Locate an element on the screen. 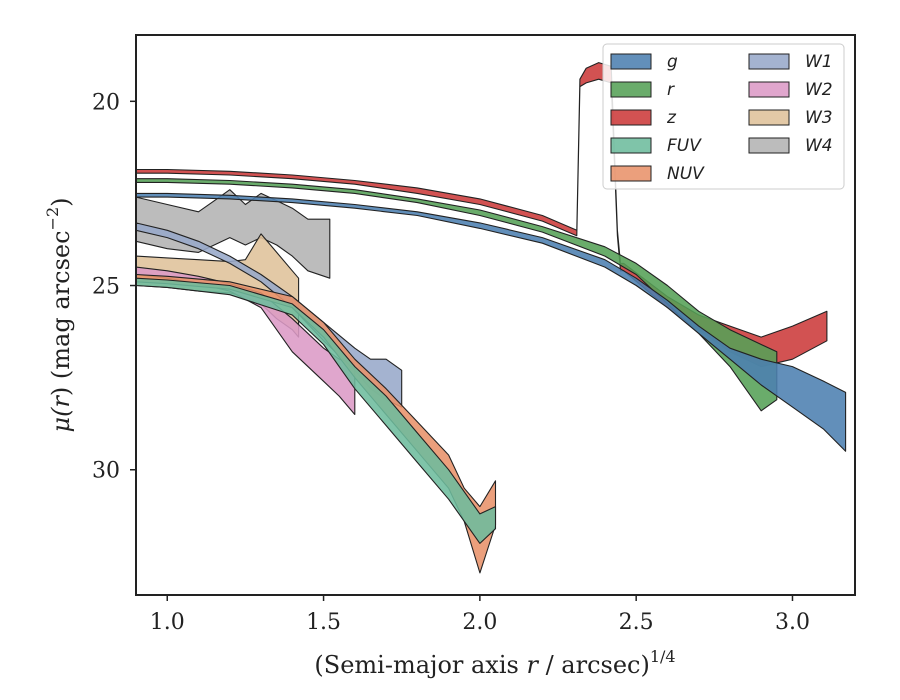 This screenshot has height=700, width=900. legend-swatch-w1 is located at coordinates (769, 61).